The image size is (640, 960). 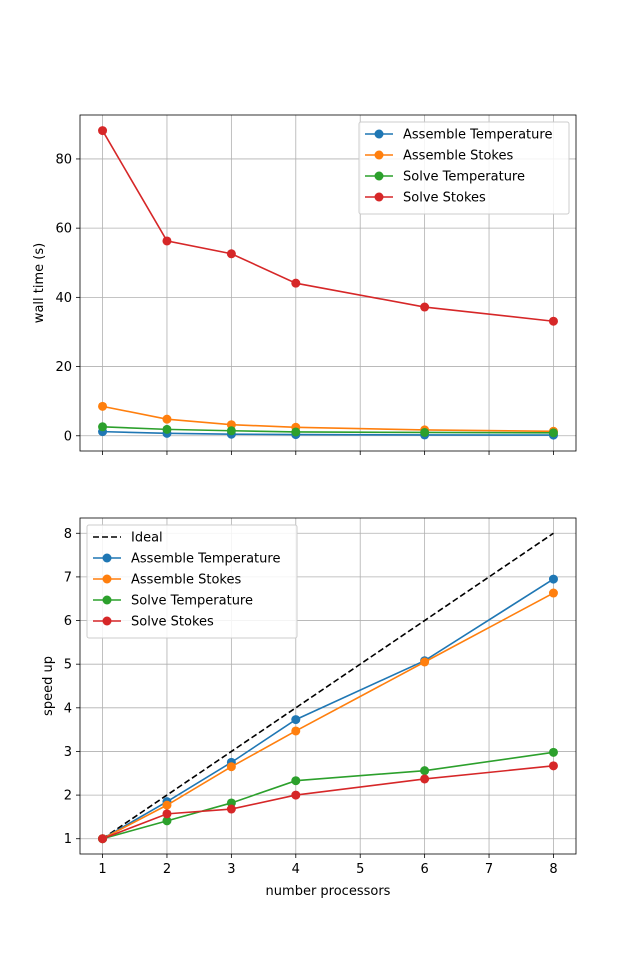 What do you see at coordinates (63, 298) in the screenshot?
I see `y-tick-label: 40` at bounding box center [63, 298].